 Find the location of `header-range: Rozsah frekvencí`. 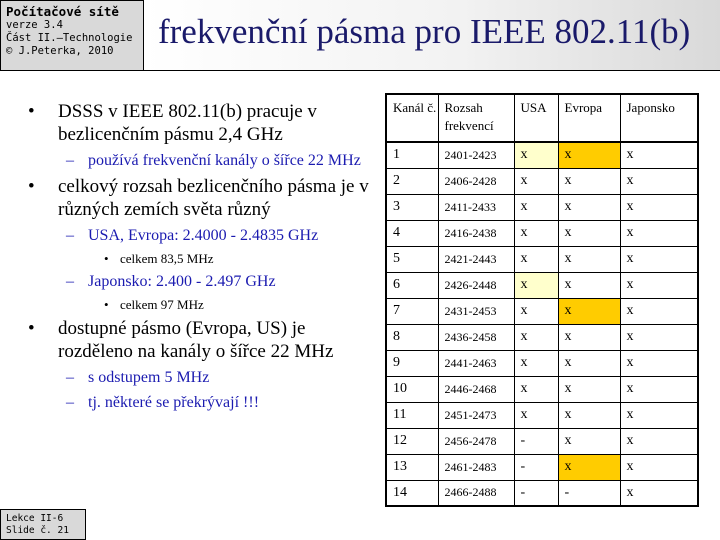

header-range: Rozsah frekvencí is located at coordinates (476, 118).